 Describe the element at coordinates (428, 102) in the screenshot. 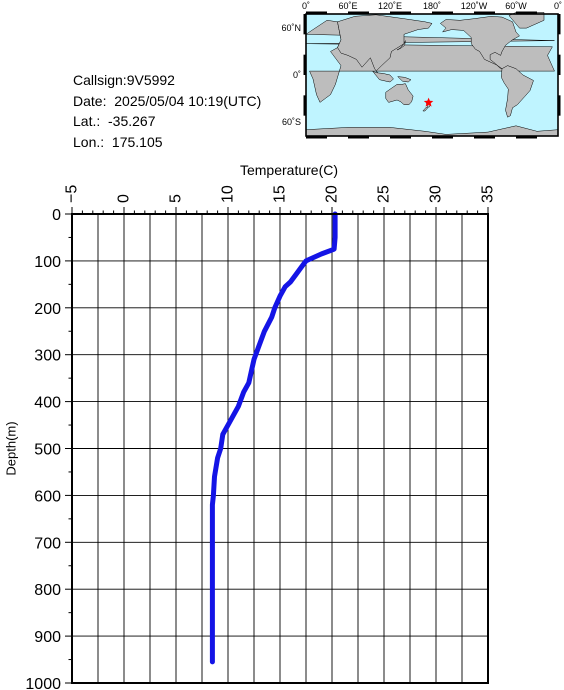

I see `location-star-icon` at that location.